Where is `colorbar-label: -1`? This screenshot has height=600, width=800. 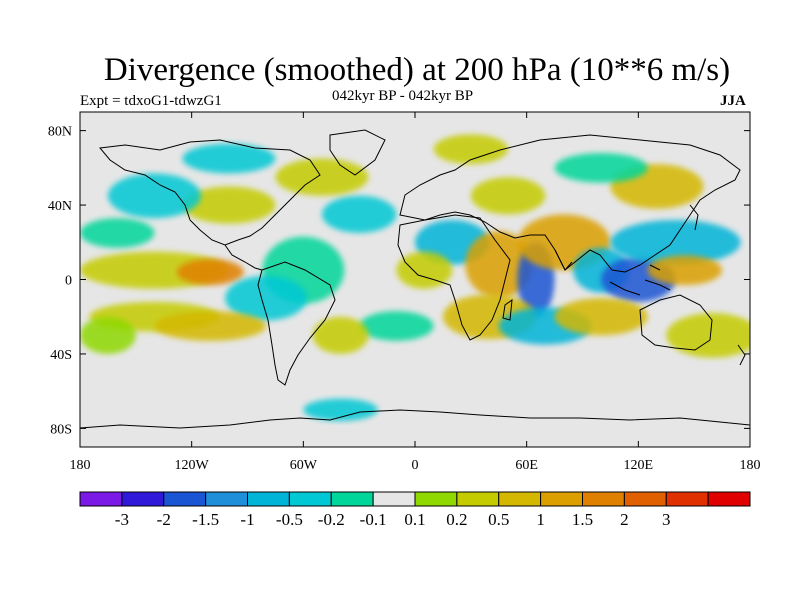 colorbar-label: -1 is located at coordinates (247, 519).